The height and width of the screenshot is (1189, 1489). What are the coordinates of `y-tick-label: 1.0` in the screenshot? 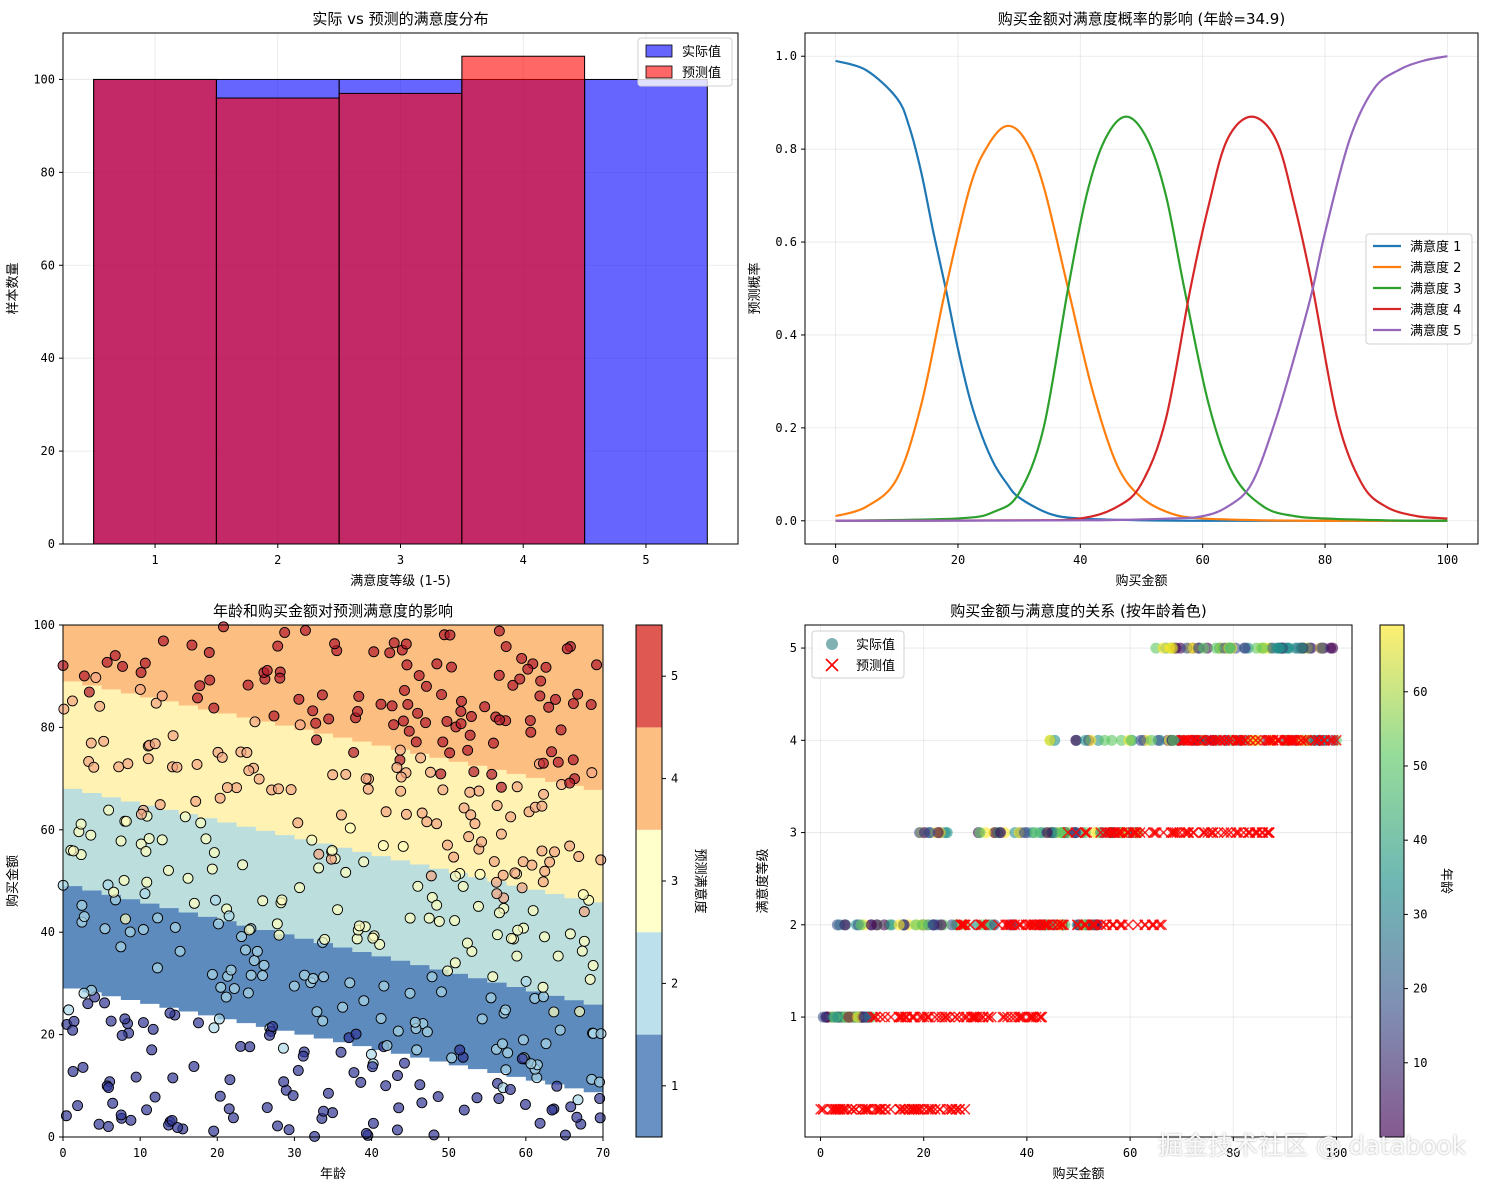 It's located at (786, 56).